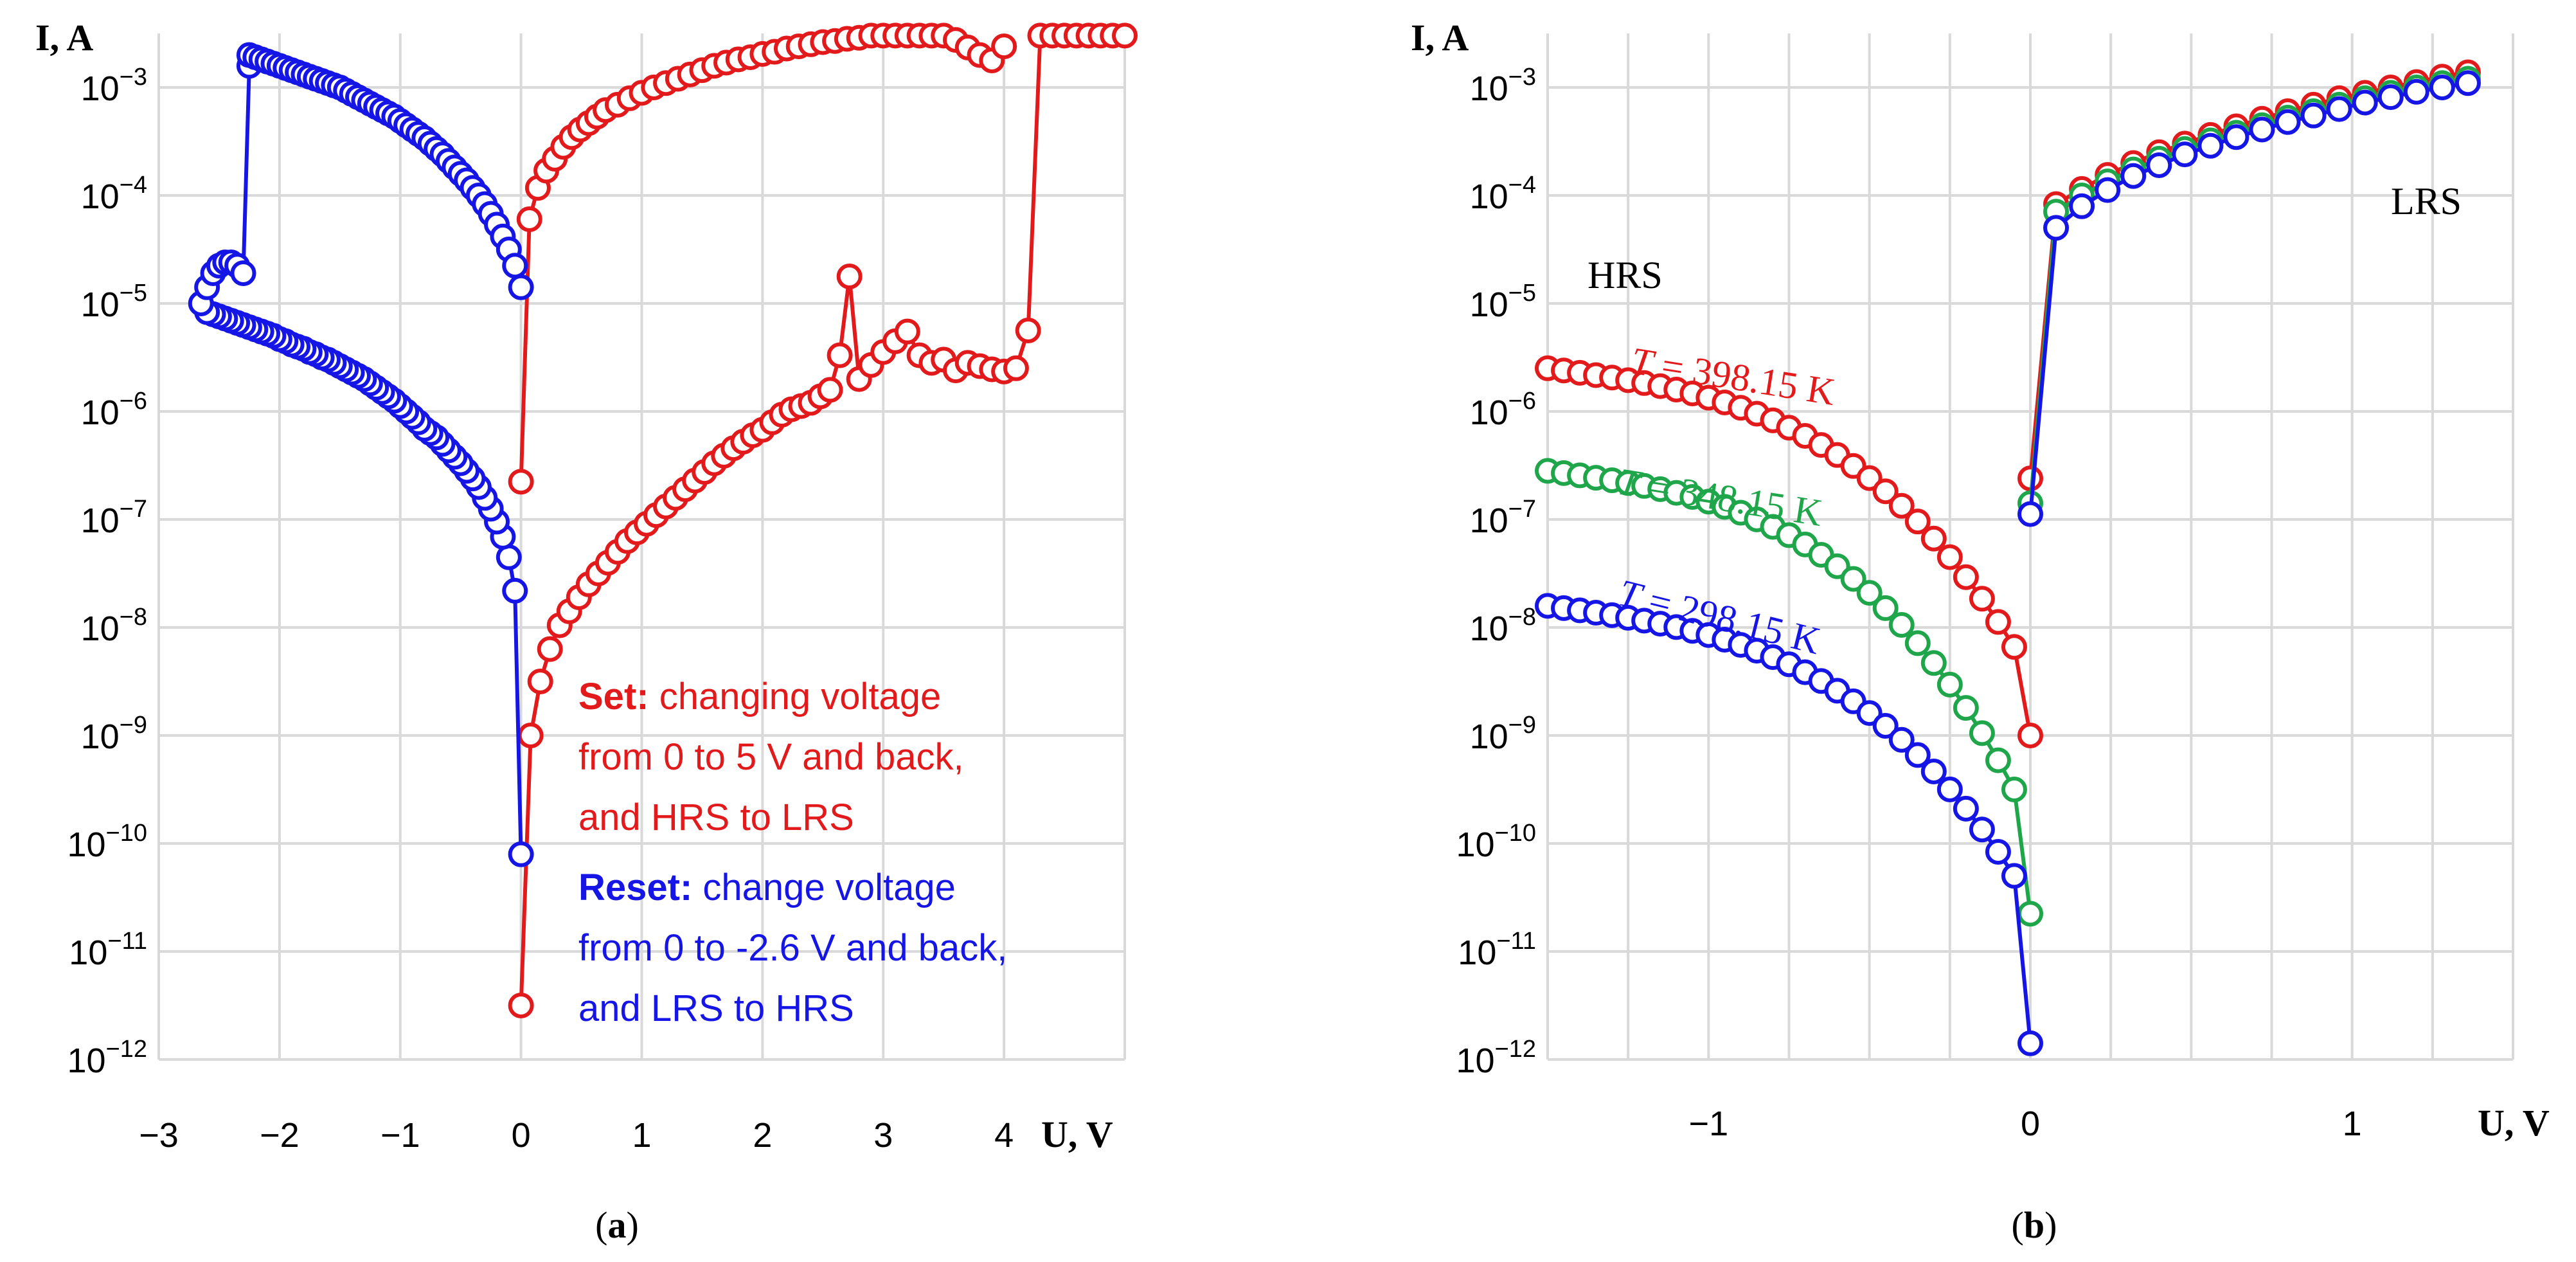 The image size is (2576, 1262). I want to click on a-x-tick-label: −2, so click(280, 1135).